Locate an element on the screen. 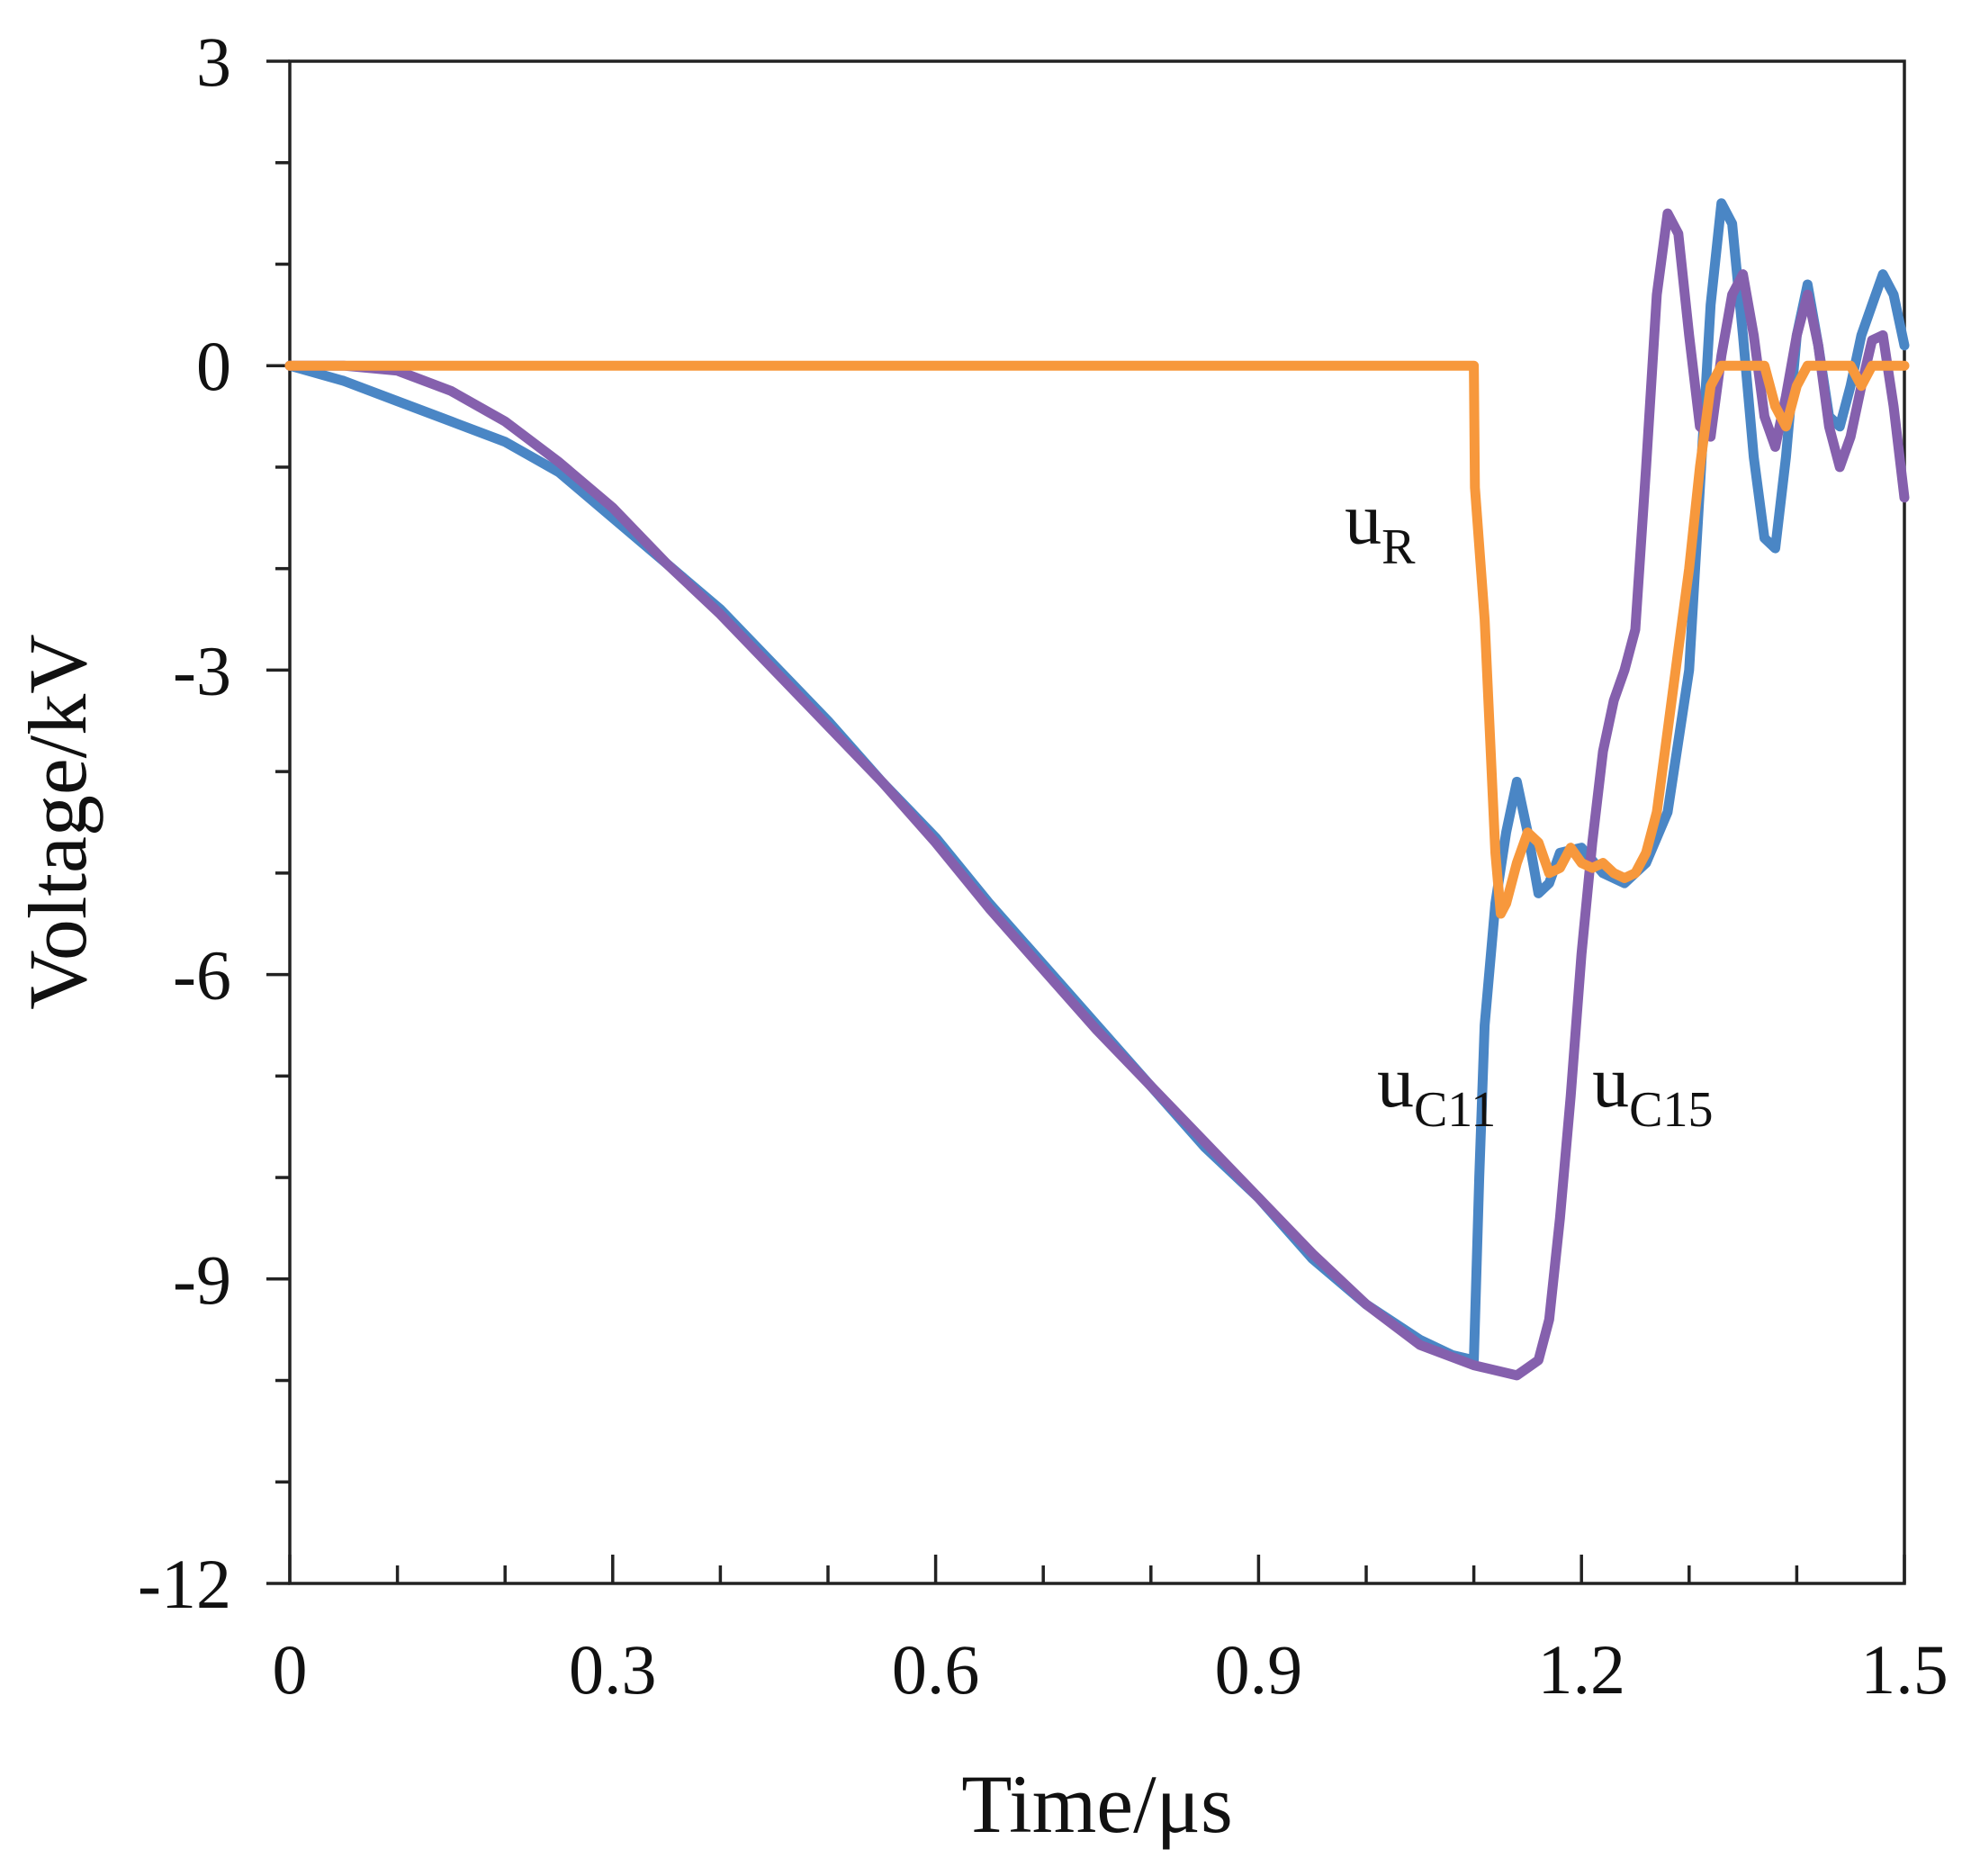 The image size is (1980, 1876). x-axis-title: Time/μs is located at coordinates (1097, 1804).